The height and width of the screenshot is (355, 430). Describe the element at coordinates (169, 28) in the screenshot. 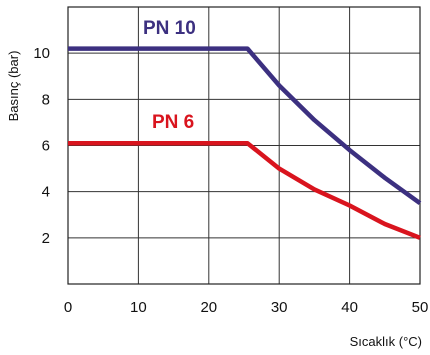

I see `series-label-pn-10: PN 10` at that location.